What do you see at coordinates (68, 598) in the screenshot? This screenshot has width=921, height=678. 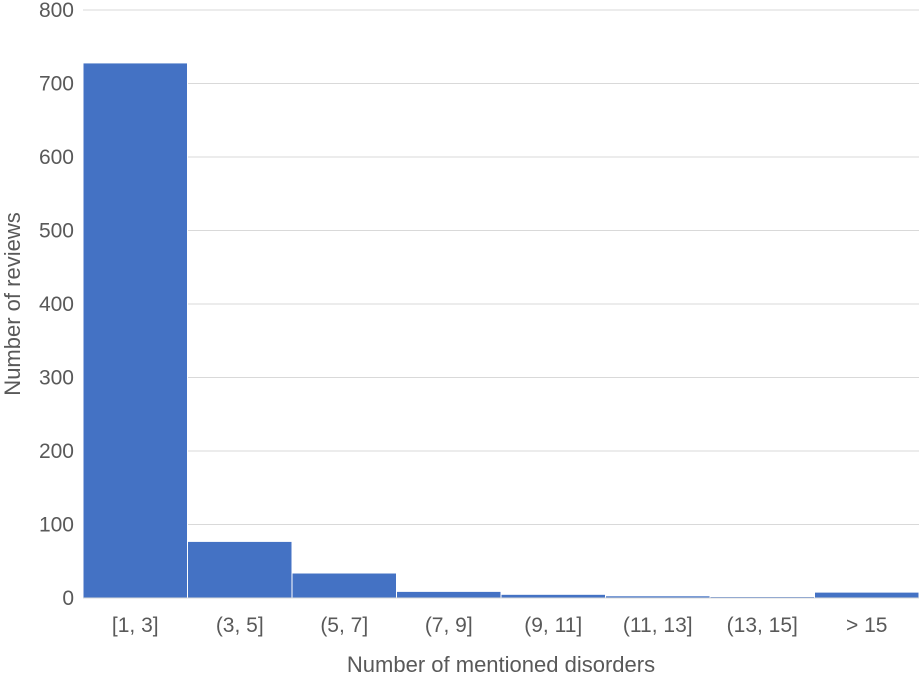 I see `y-tick-label: 0` at bounding box center [68, 598].